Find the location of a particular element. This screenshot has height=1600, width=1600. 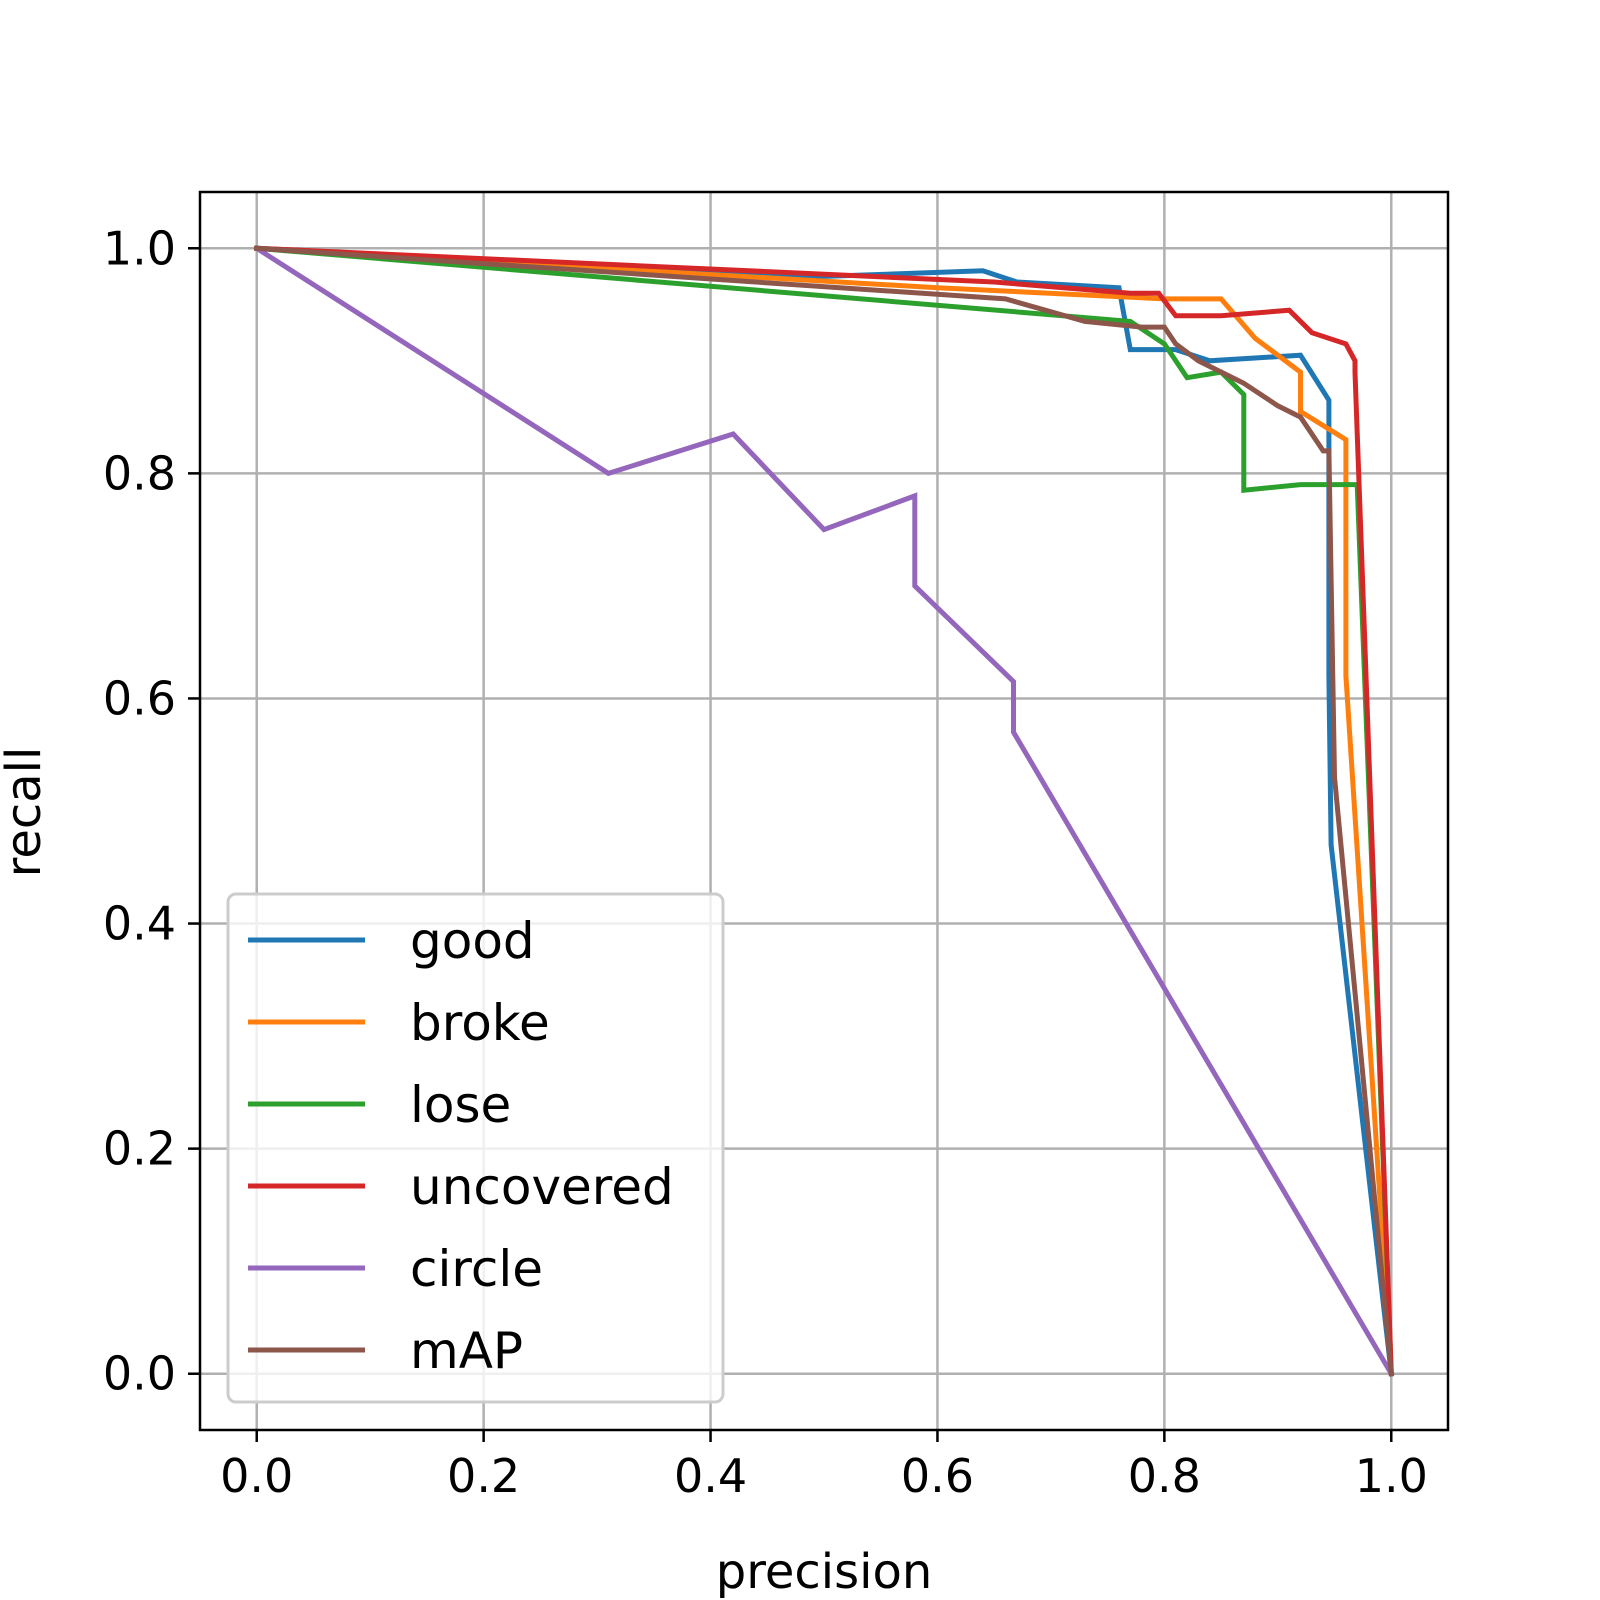

x-tick-label: 0.0 is located at coordinates (256, 1476).